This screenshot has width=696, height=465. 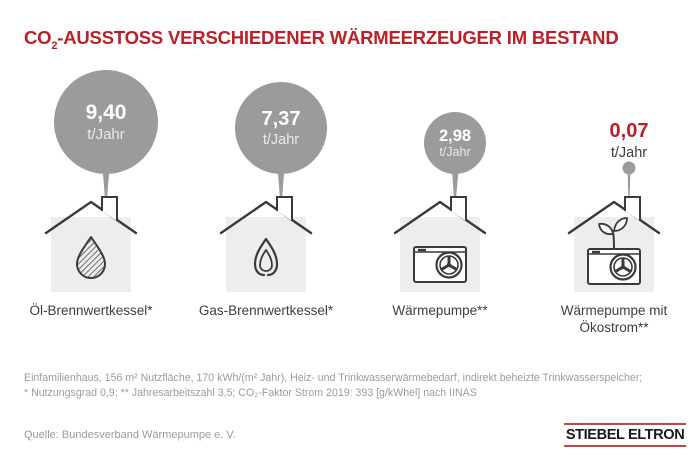 I want to click on emission-value: 0,07, so click(x=629, y=131).